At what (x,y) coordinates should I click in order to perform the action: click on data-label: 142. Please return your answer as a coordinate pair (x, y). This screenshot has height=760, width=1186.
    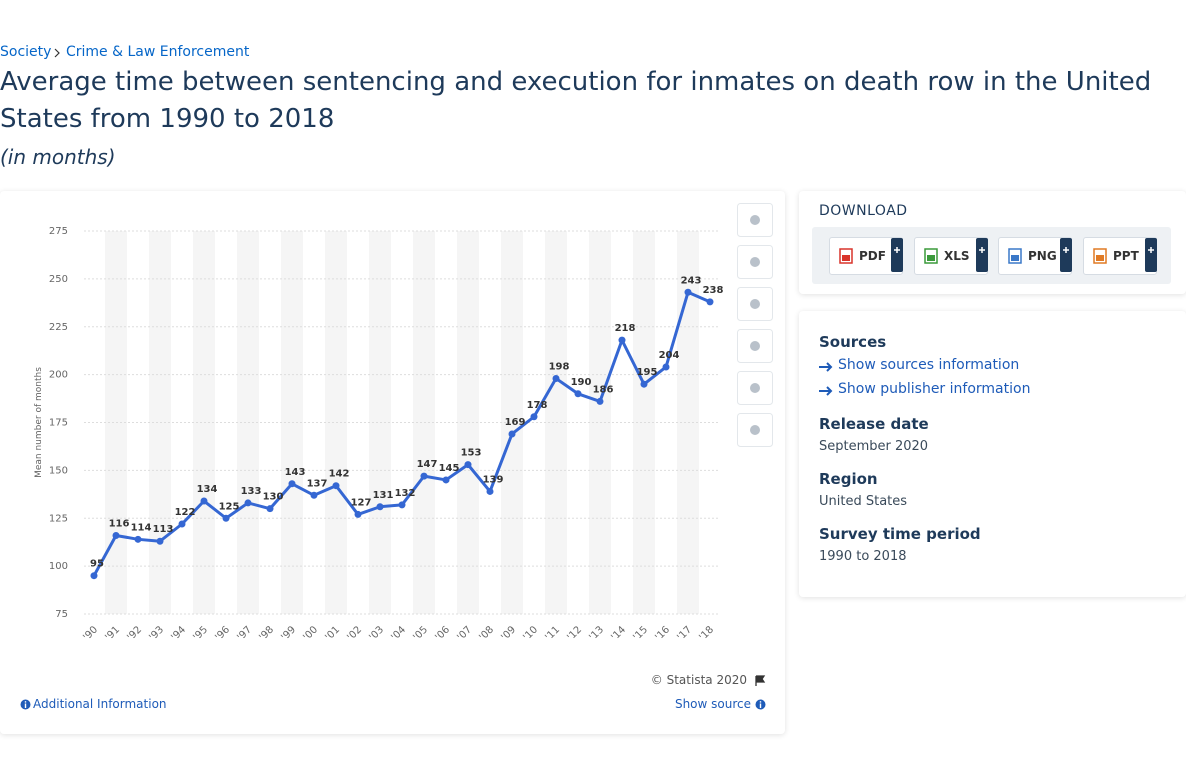
    Looking at the image, I should click on (339, 474).